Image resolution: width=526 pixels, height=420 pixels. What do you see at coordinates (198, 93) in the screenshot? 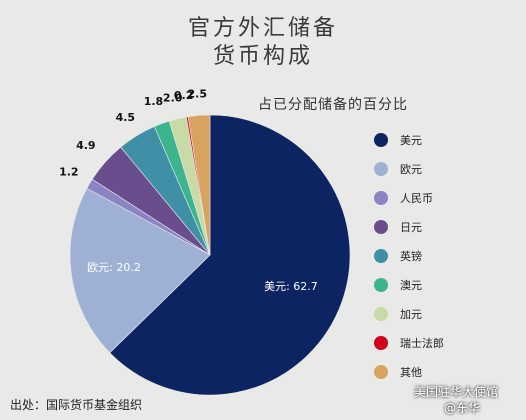
I see `slice-label-其他: 2.5` at bounding box center [198, 93].